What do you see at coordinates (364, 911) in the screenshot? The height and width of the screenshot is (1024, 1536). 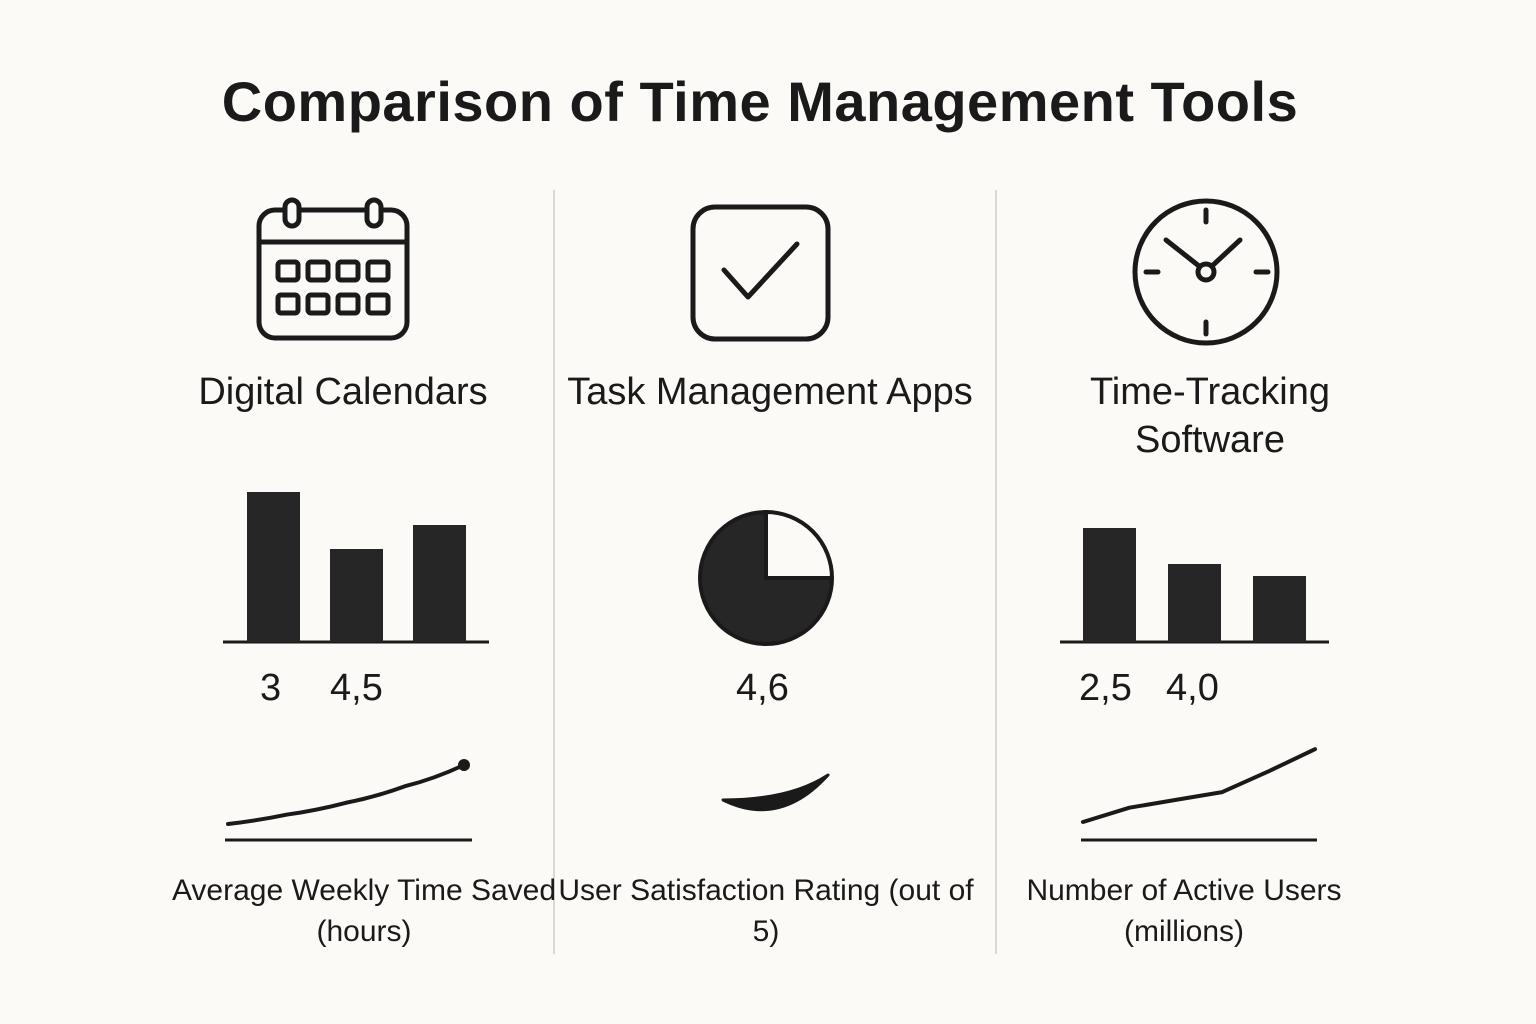 I see `chart-caption: Average Weekly Time Saved (hours)` at bounding box center [364, 911].